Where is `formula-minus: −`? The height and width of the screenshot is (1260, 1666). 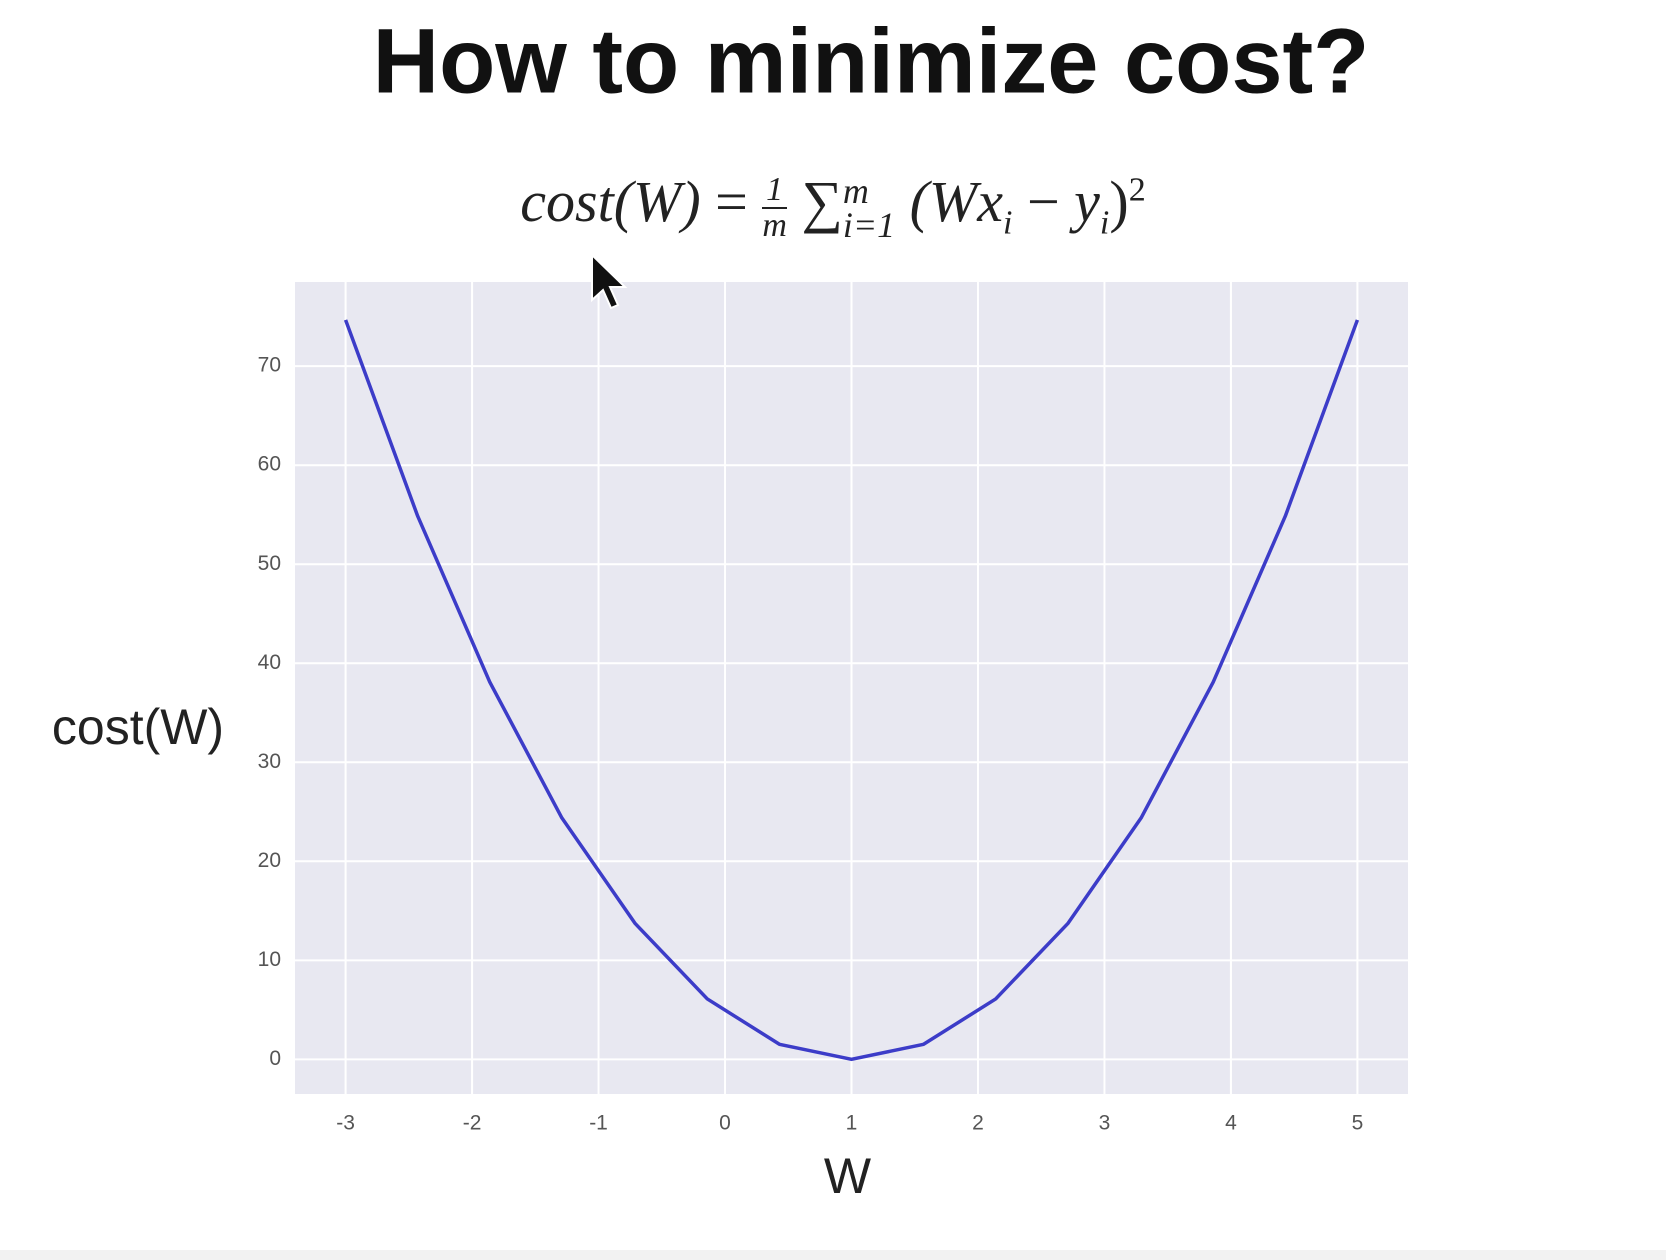
formula-minus: − is located at coordinates (1043, 201).